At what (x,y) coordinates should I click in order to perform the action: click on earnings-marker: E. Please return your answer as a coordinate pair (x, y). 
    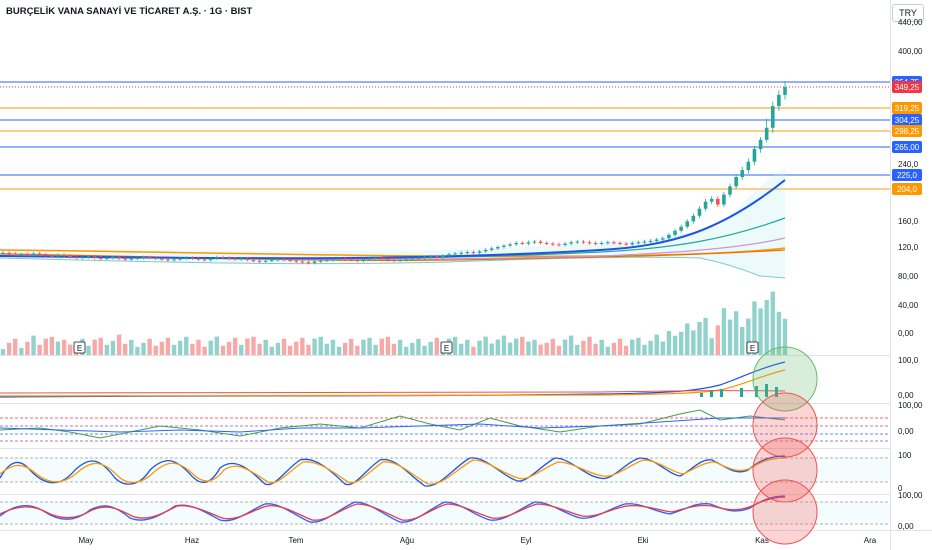
    Looking at the image, I should click on (446, 347).